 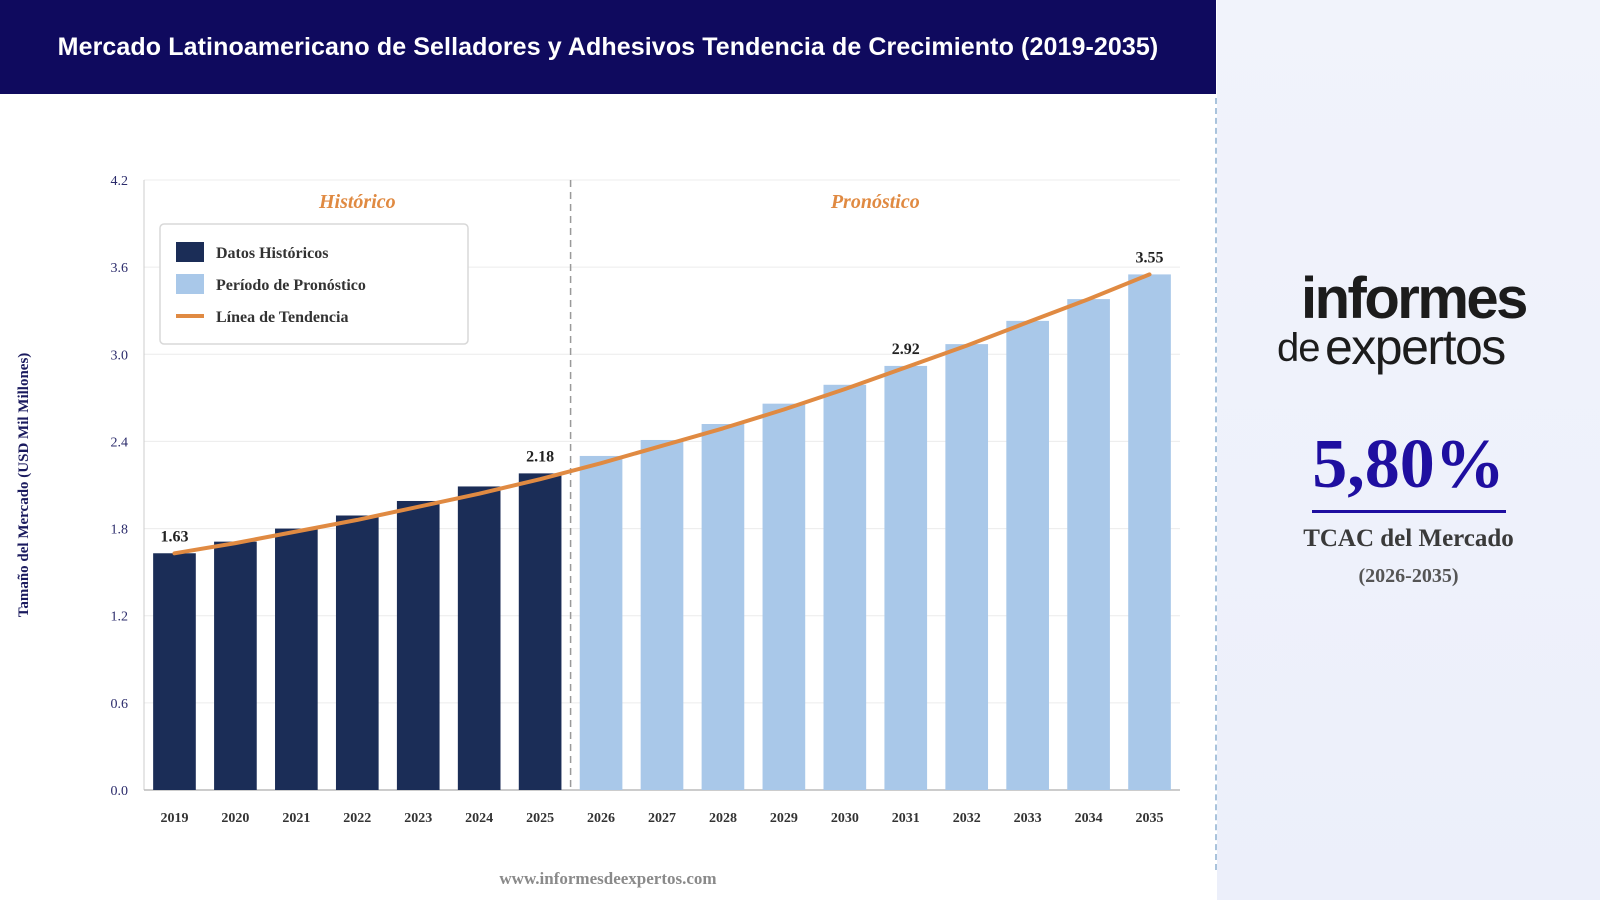 What do you see at coordinates (479, 818) in the screenshot?
I see `x-tick-label: 2024` at bounding box center [479, 818].